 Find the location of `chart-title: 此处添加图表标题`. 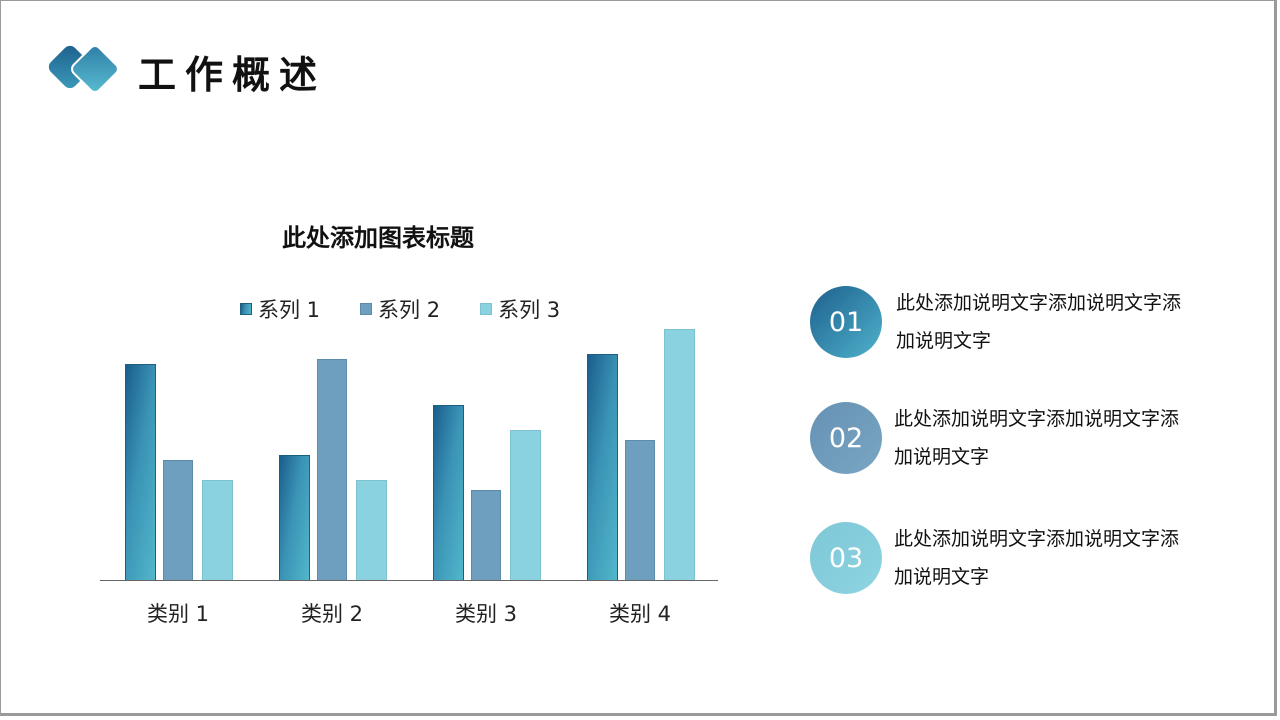

chart-title: 此处添加图表标题 is located at coordinates (378, 238).